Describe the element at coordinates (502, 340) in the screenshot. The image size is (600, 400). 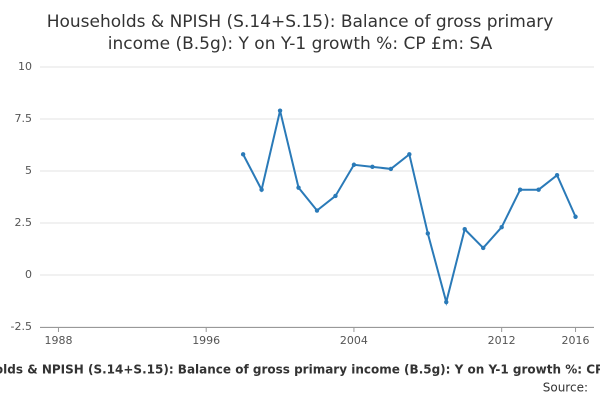
I see `x-tick-label: 2012` at that location.